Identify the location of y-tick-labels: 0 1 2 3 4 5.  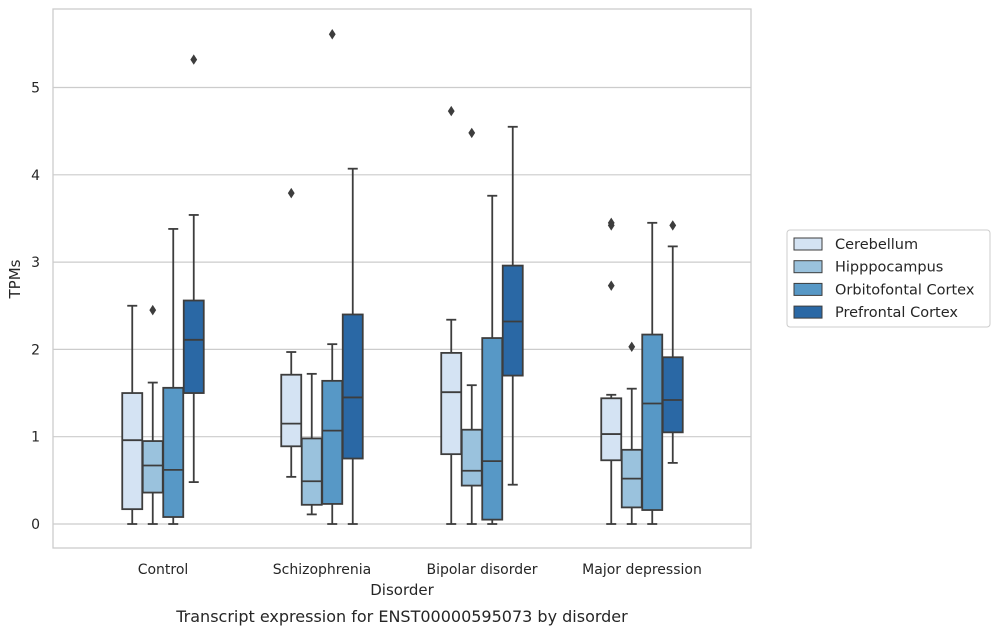
(35, 307).